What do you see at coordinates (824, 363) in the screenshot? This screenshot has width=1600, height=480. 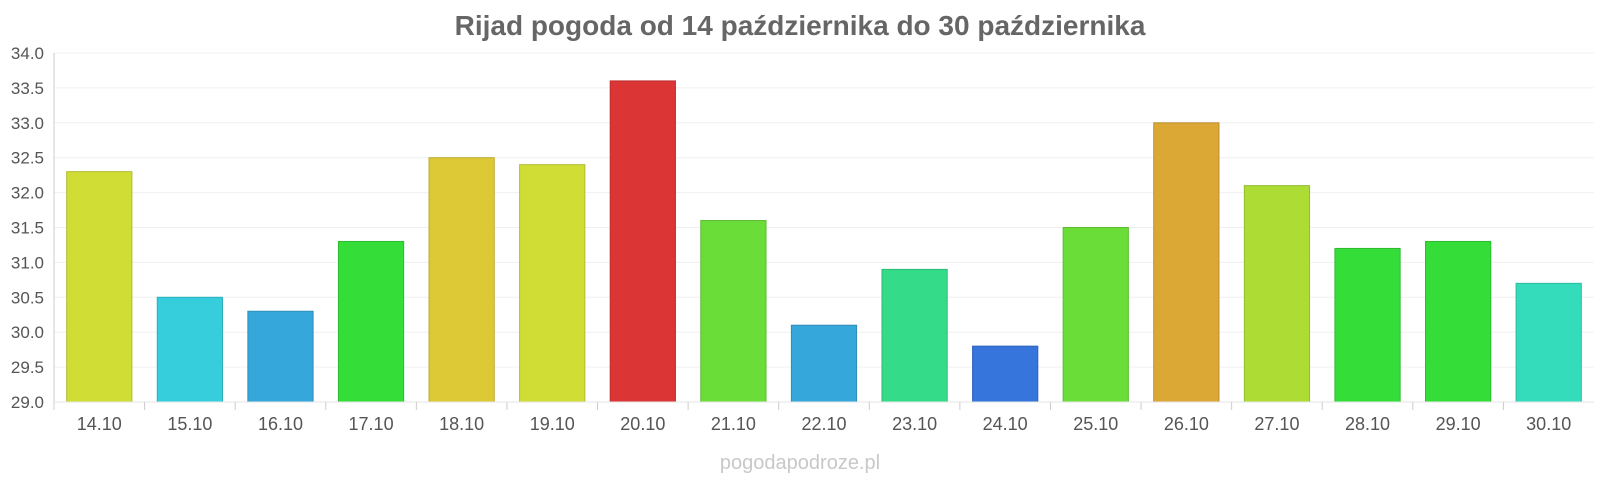 I see `bar-22.10` at bounding box center [824, 363].